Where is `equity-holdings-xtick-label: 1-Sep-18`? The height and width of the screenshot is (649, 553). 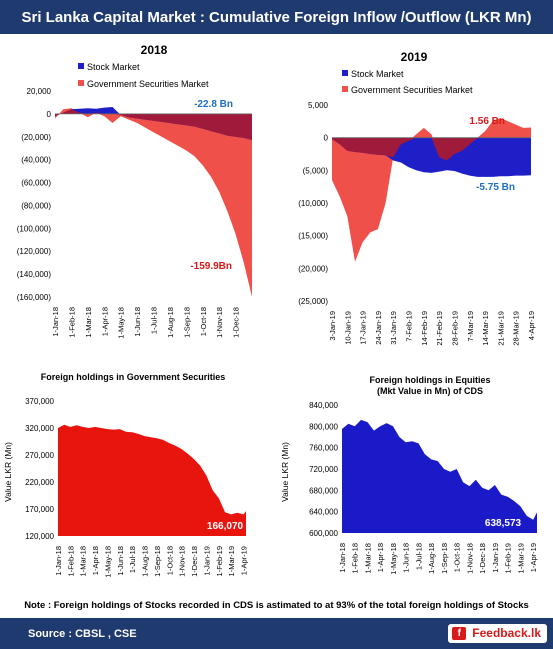
equity-holdings-xtick-label: 1-Sep-18 is located at coordinates (444, 558).